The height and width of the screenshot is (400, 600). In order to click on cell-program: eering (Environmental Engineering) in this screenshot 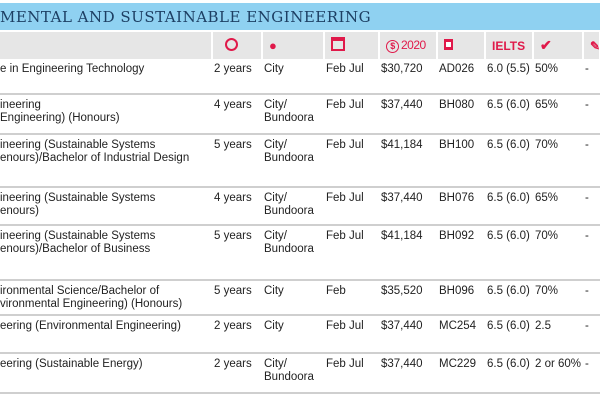, I will do `click(106, 334)`.